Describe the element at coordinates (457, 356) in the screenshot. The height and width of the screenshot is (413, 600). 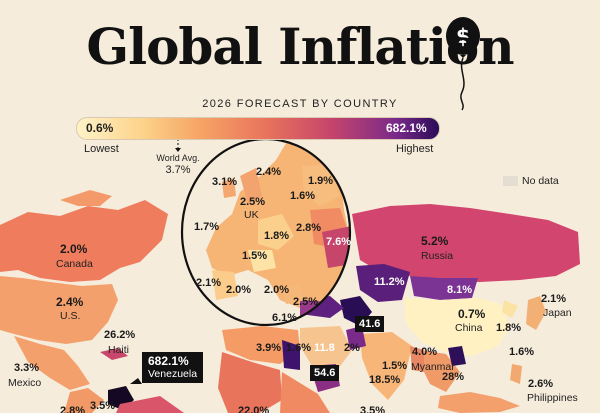
I see `region-laos` at that location.